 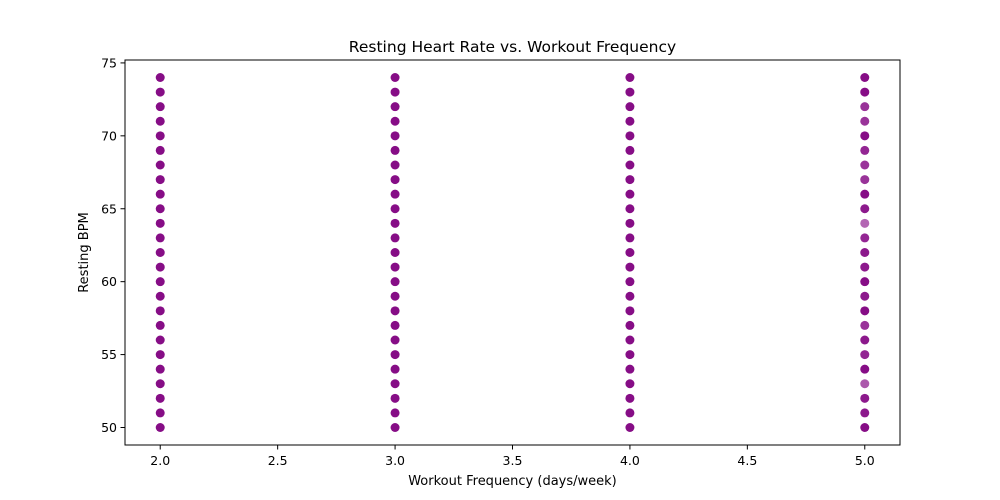 I want to click on x-tick-label: 4.5, so click(x=747, y=460).